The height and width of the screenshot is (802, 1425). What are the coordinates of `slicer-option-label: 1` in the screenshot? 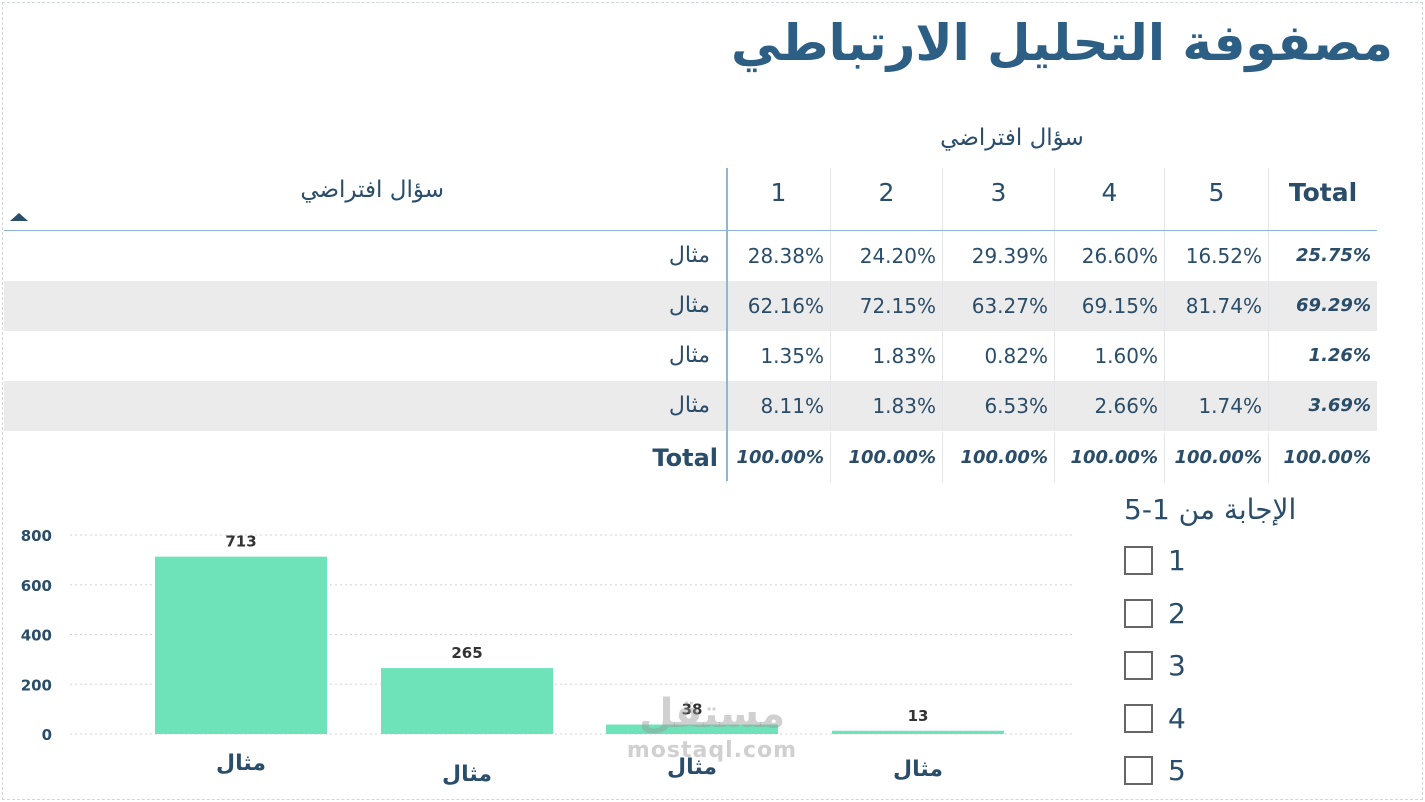 It's located at (1177, 560).